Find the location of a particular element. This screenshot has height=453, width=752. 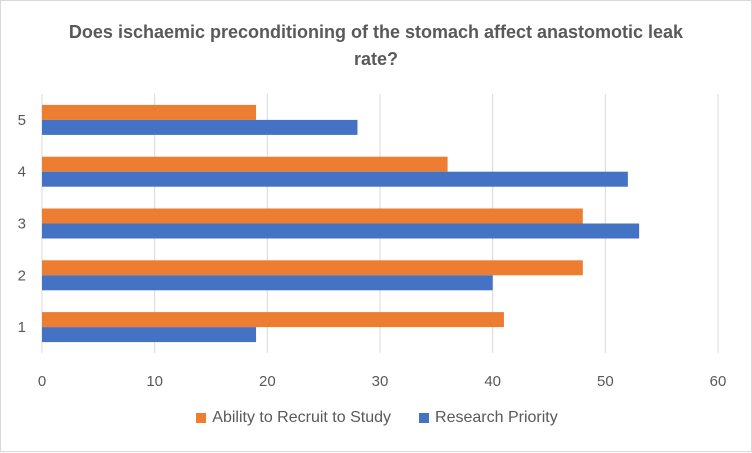

x-tick-label-60: 60 is located at coordinates (718, 381).